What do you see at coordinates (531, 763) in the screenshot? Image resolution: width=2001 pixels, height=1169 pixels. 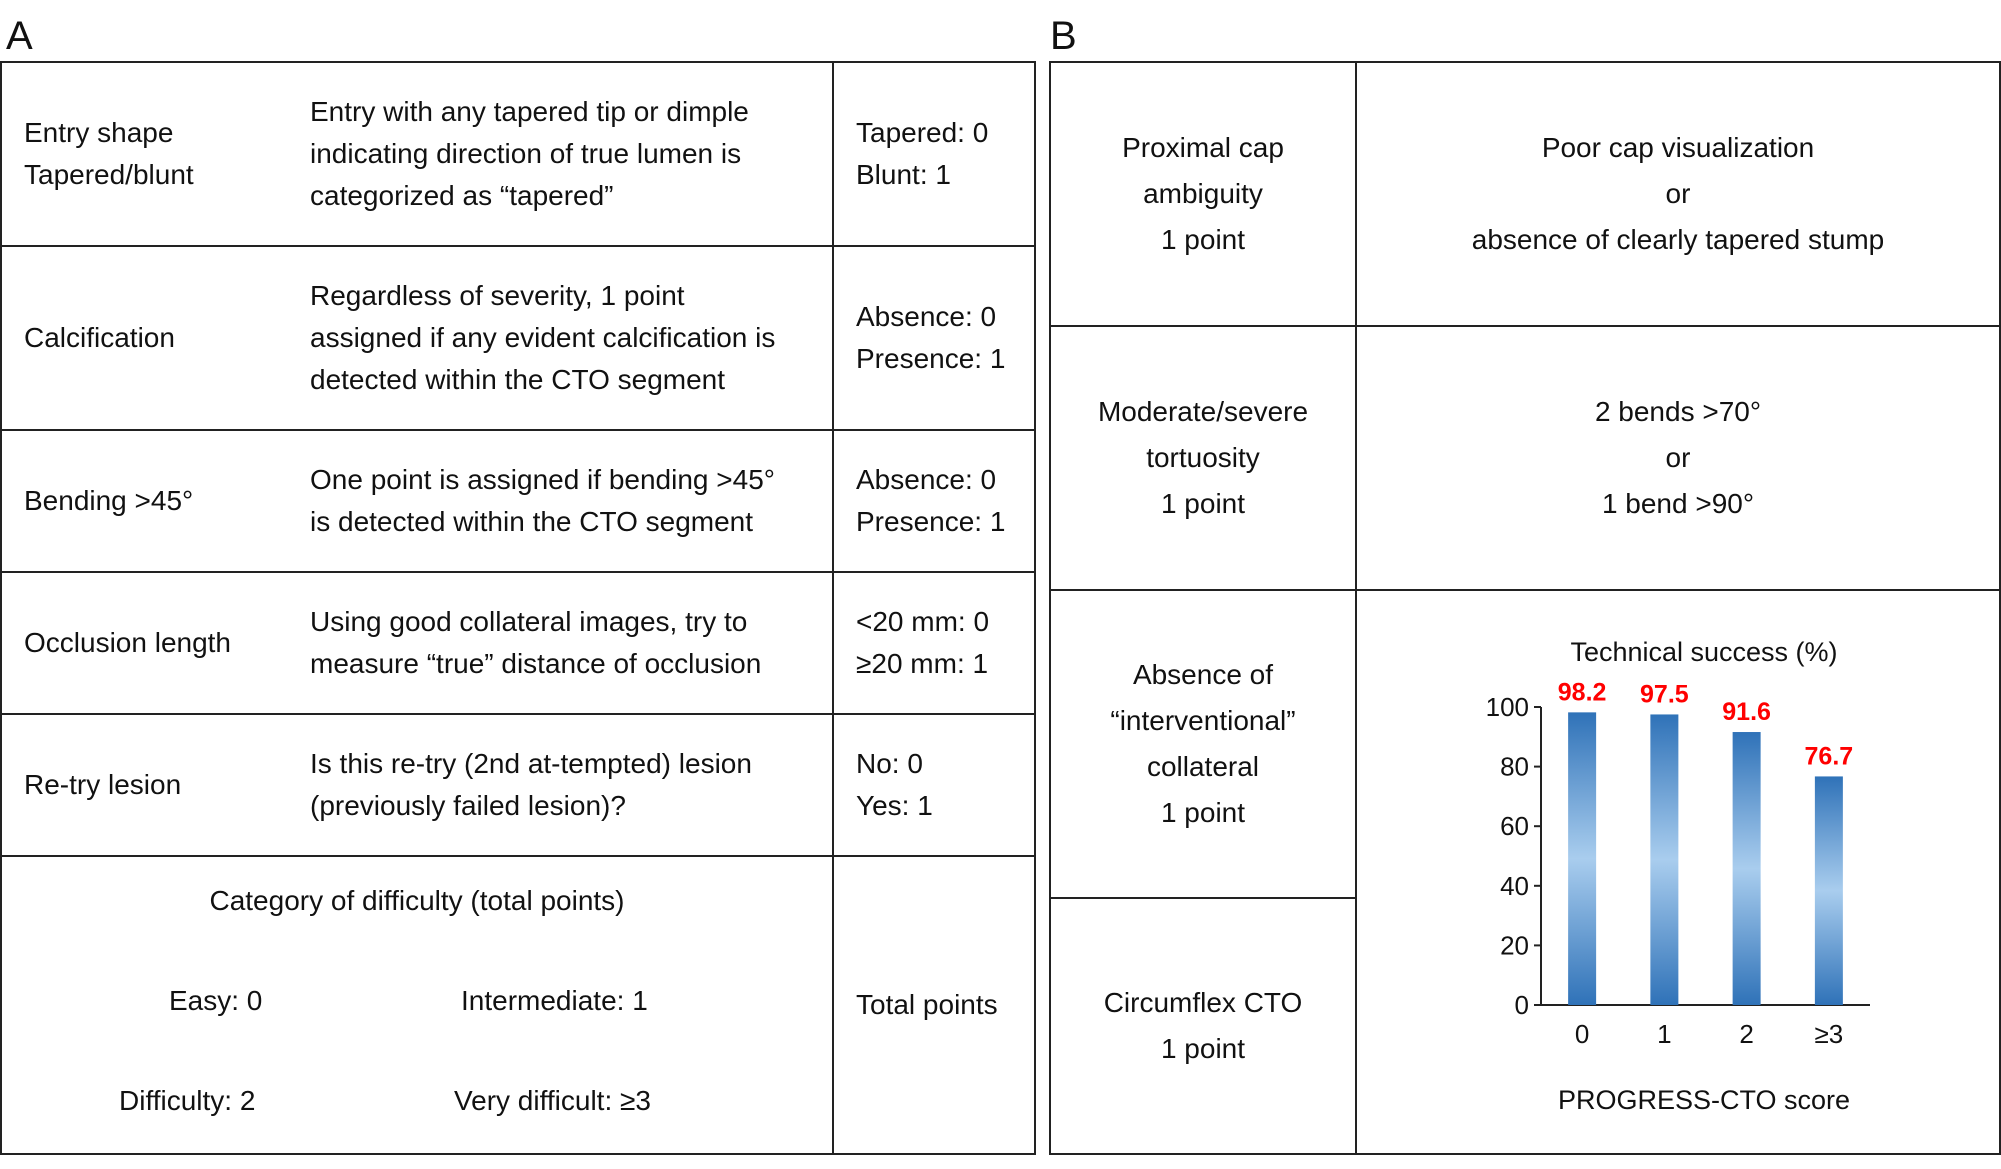 I see `criterion-description: Is this re-try (2nd at-tempted) lesion` at bounding box center [531, 763].